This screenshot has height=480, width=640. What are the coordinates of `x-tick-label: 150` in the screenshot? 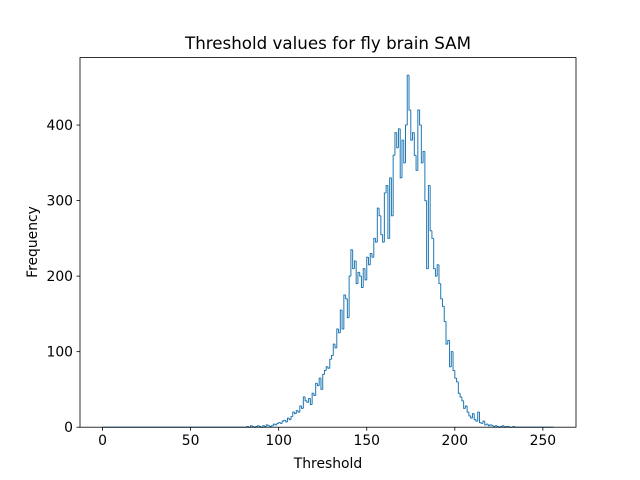 It's located at (366, 441).